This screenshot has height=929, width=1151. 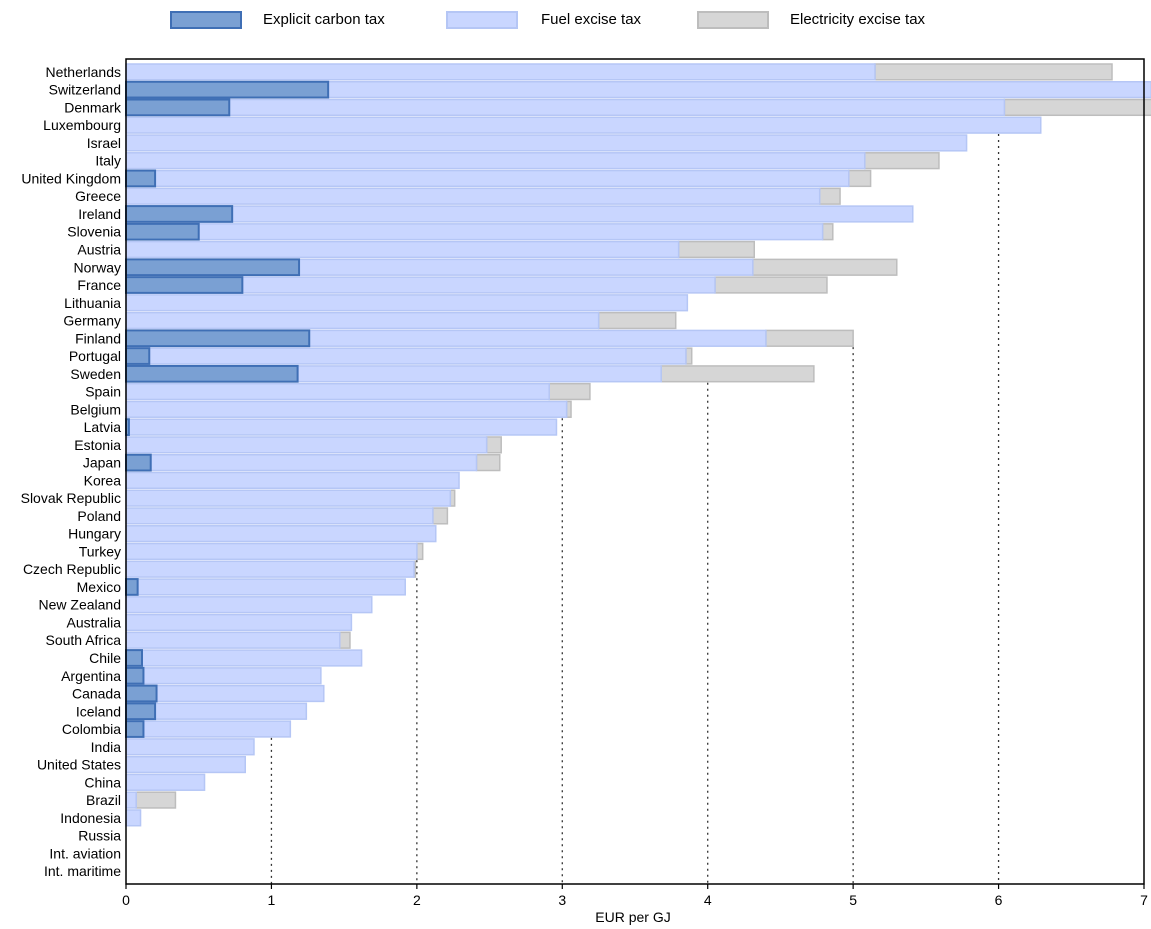 I want to click on category-label: China, so click(x=102, y=782).